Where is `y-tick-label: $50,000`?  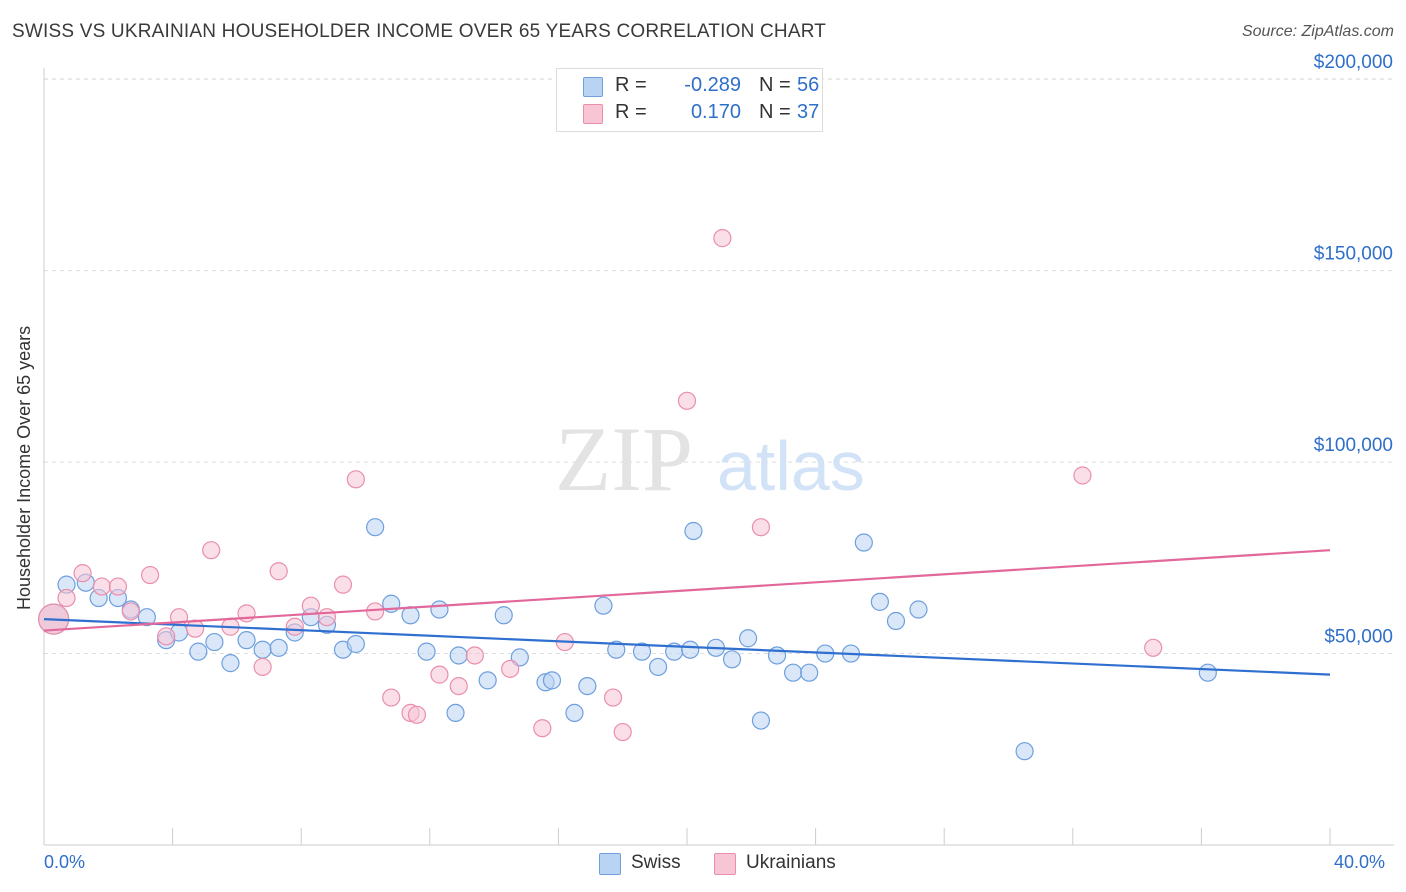
y-tick-label: $50,000 is located at coordinates (1358, 637).